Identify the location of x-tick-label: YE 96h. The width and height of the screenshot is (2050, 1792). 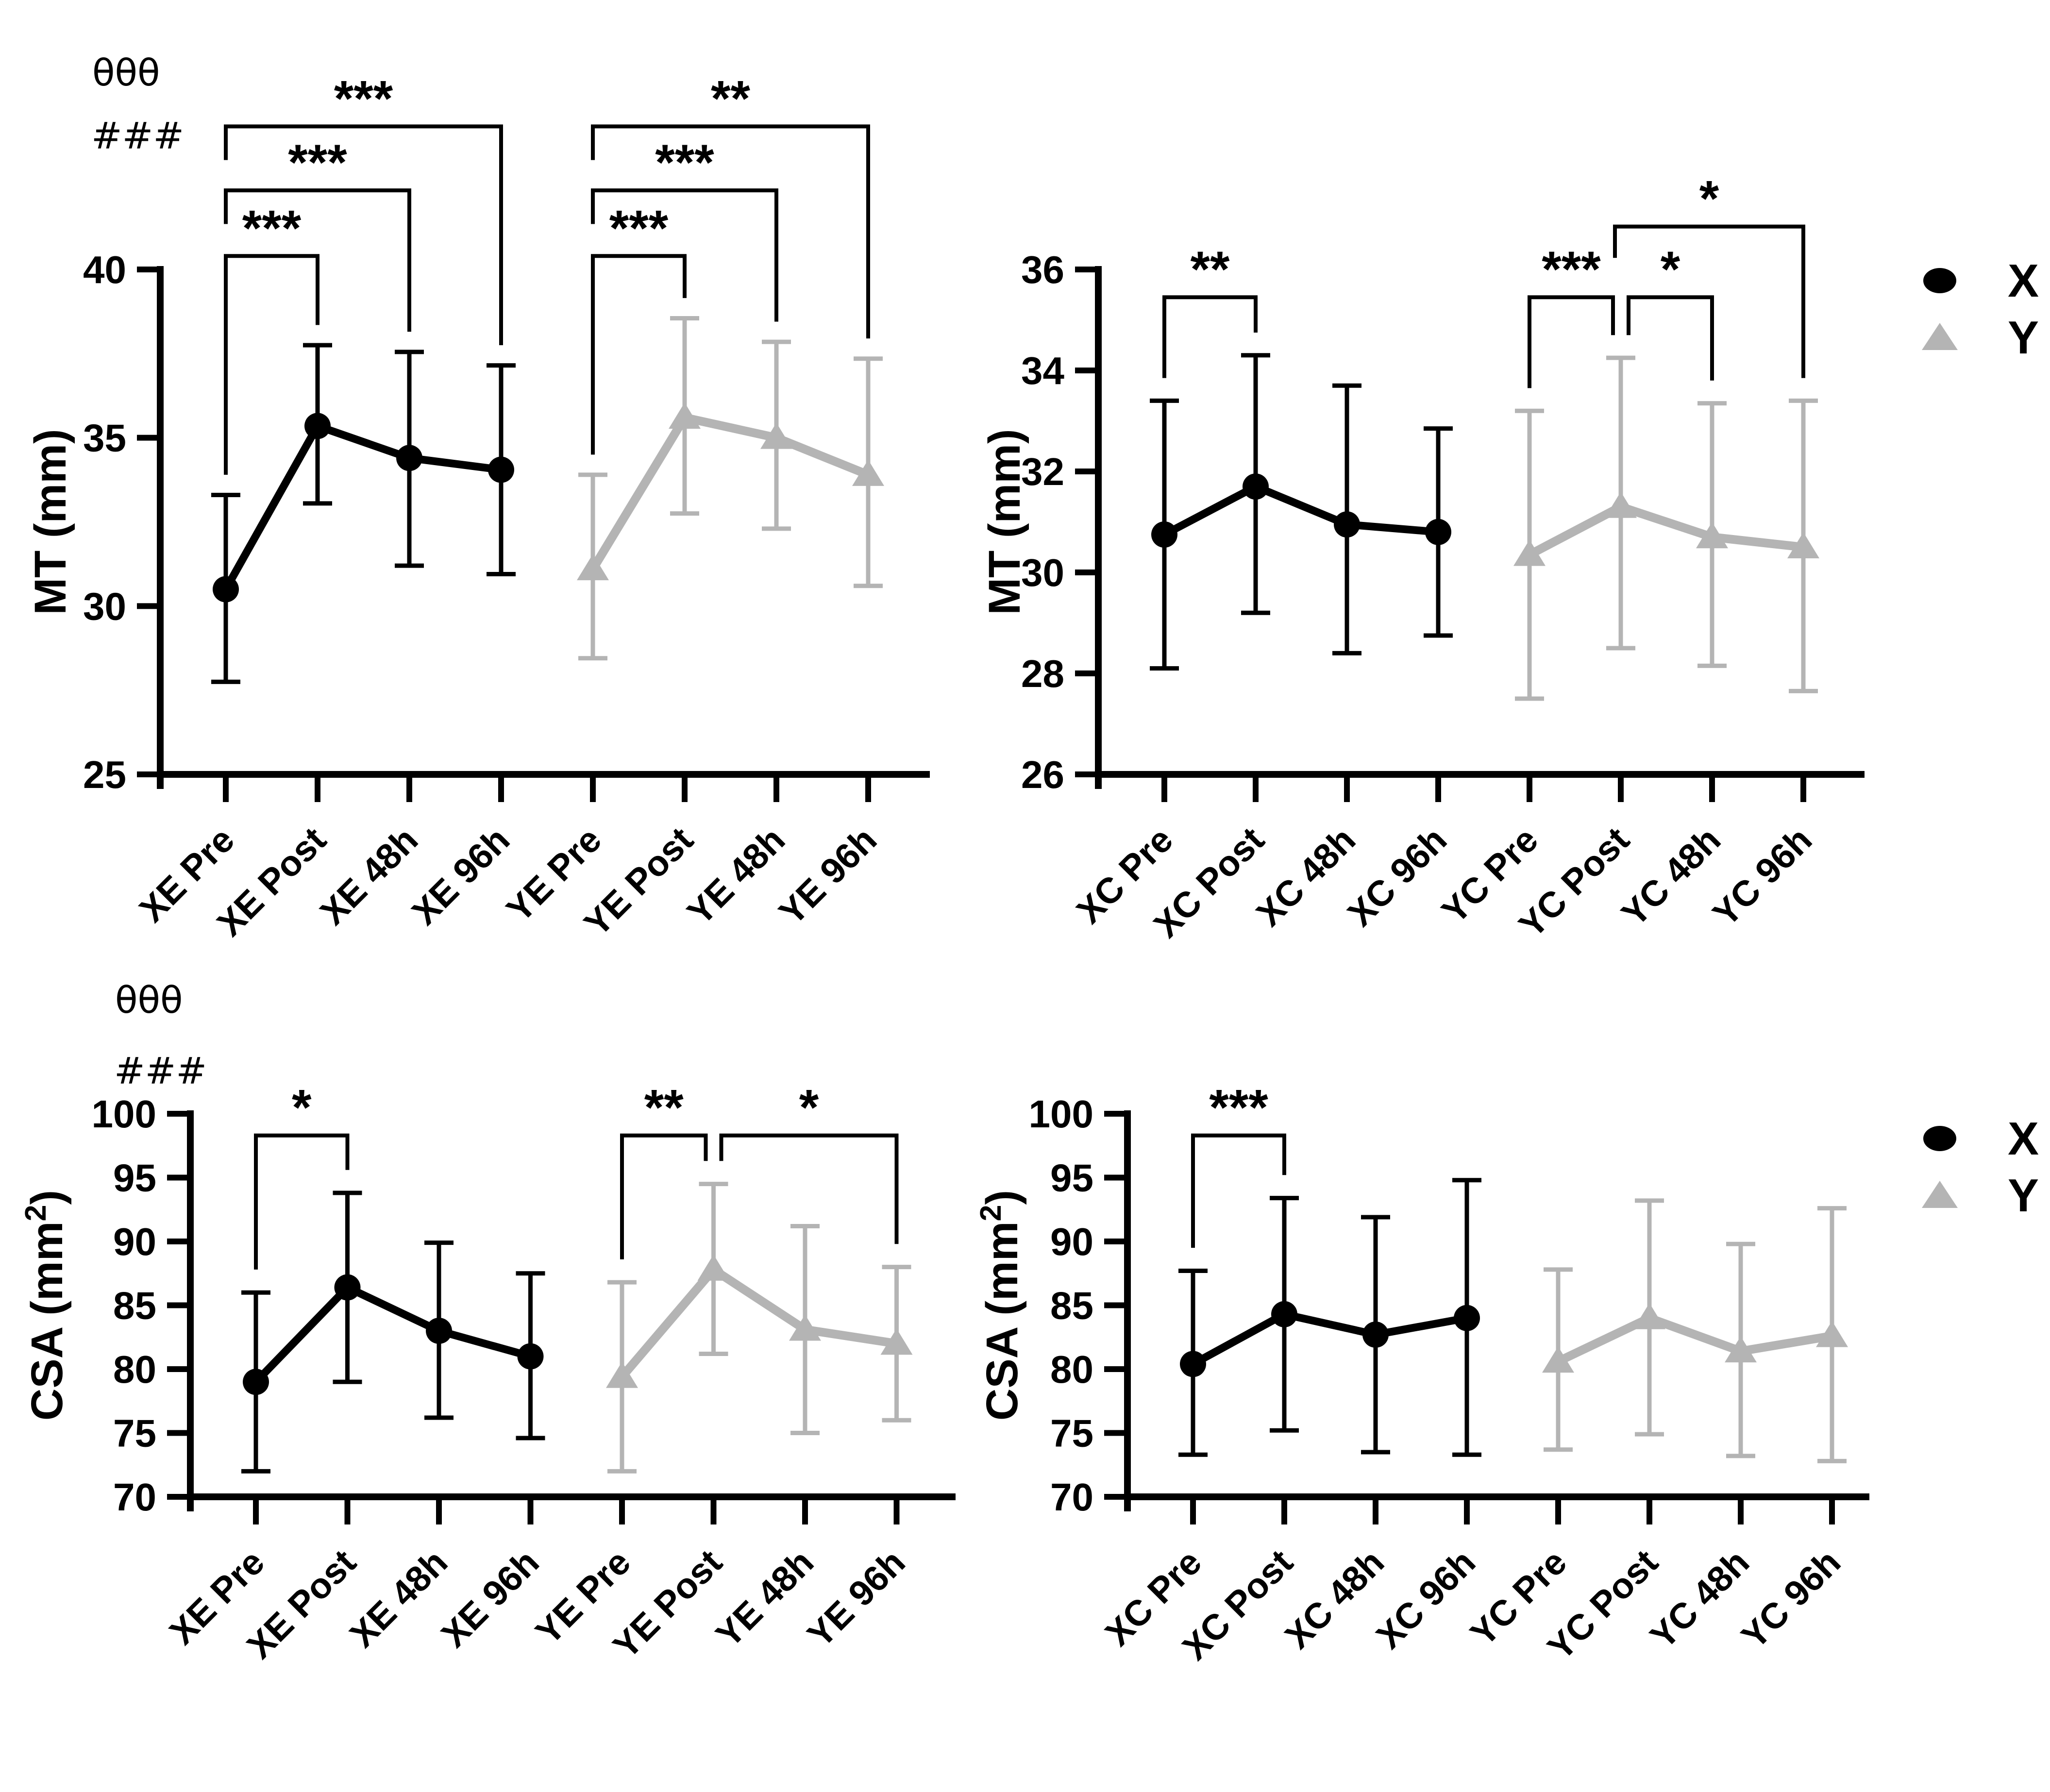
(827, 877).